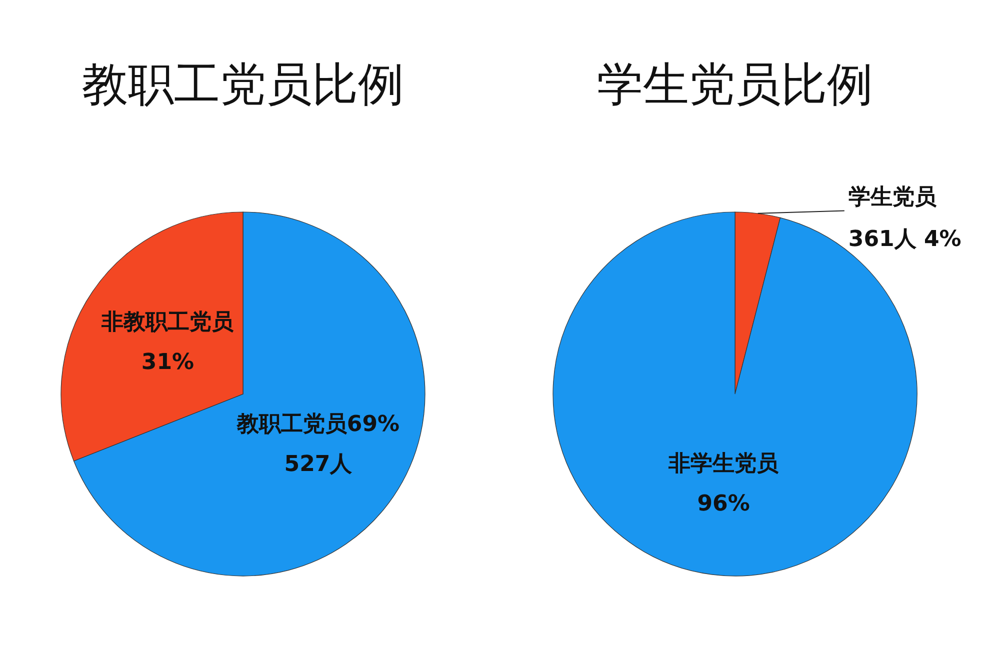 The height and width of the screenshot is (658, 1000). I want to click on slice-label: 学生党员, so click(893, 197).